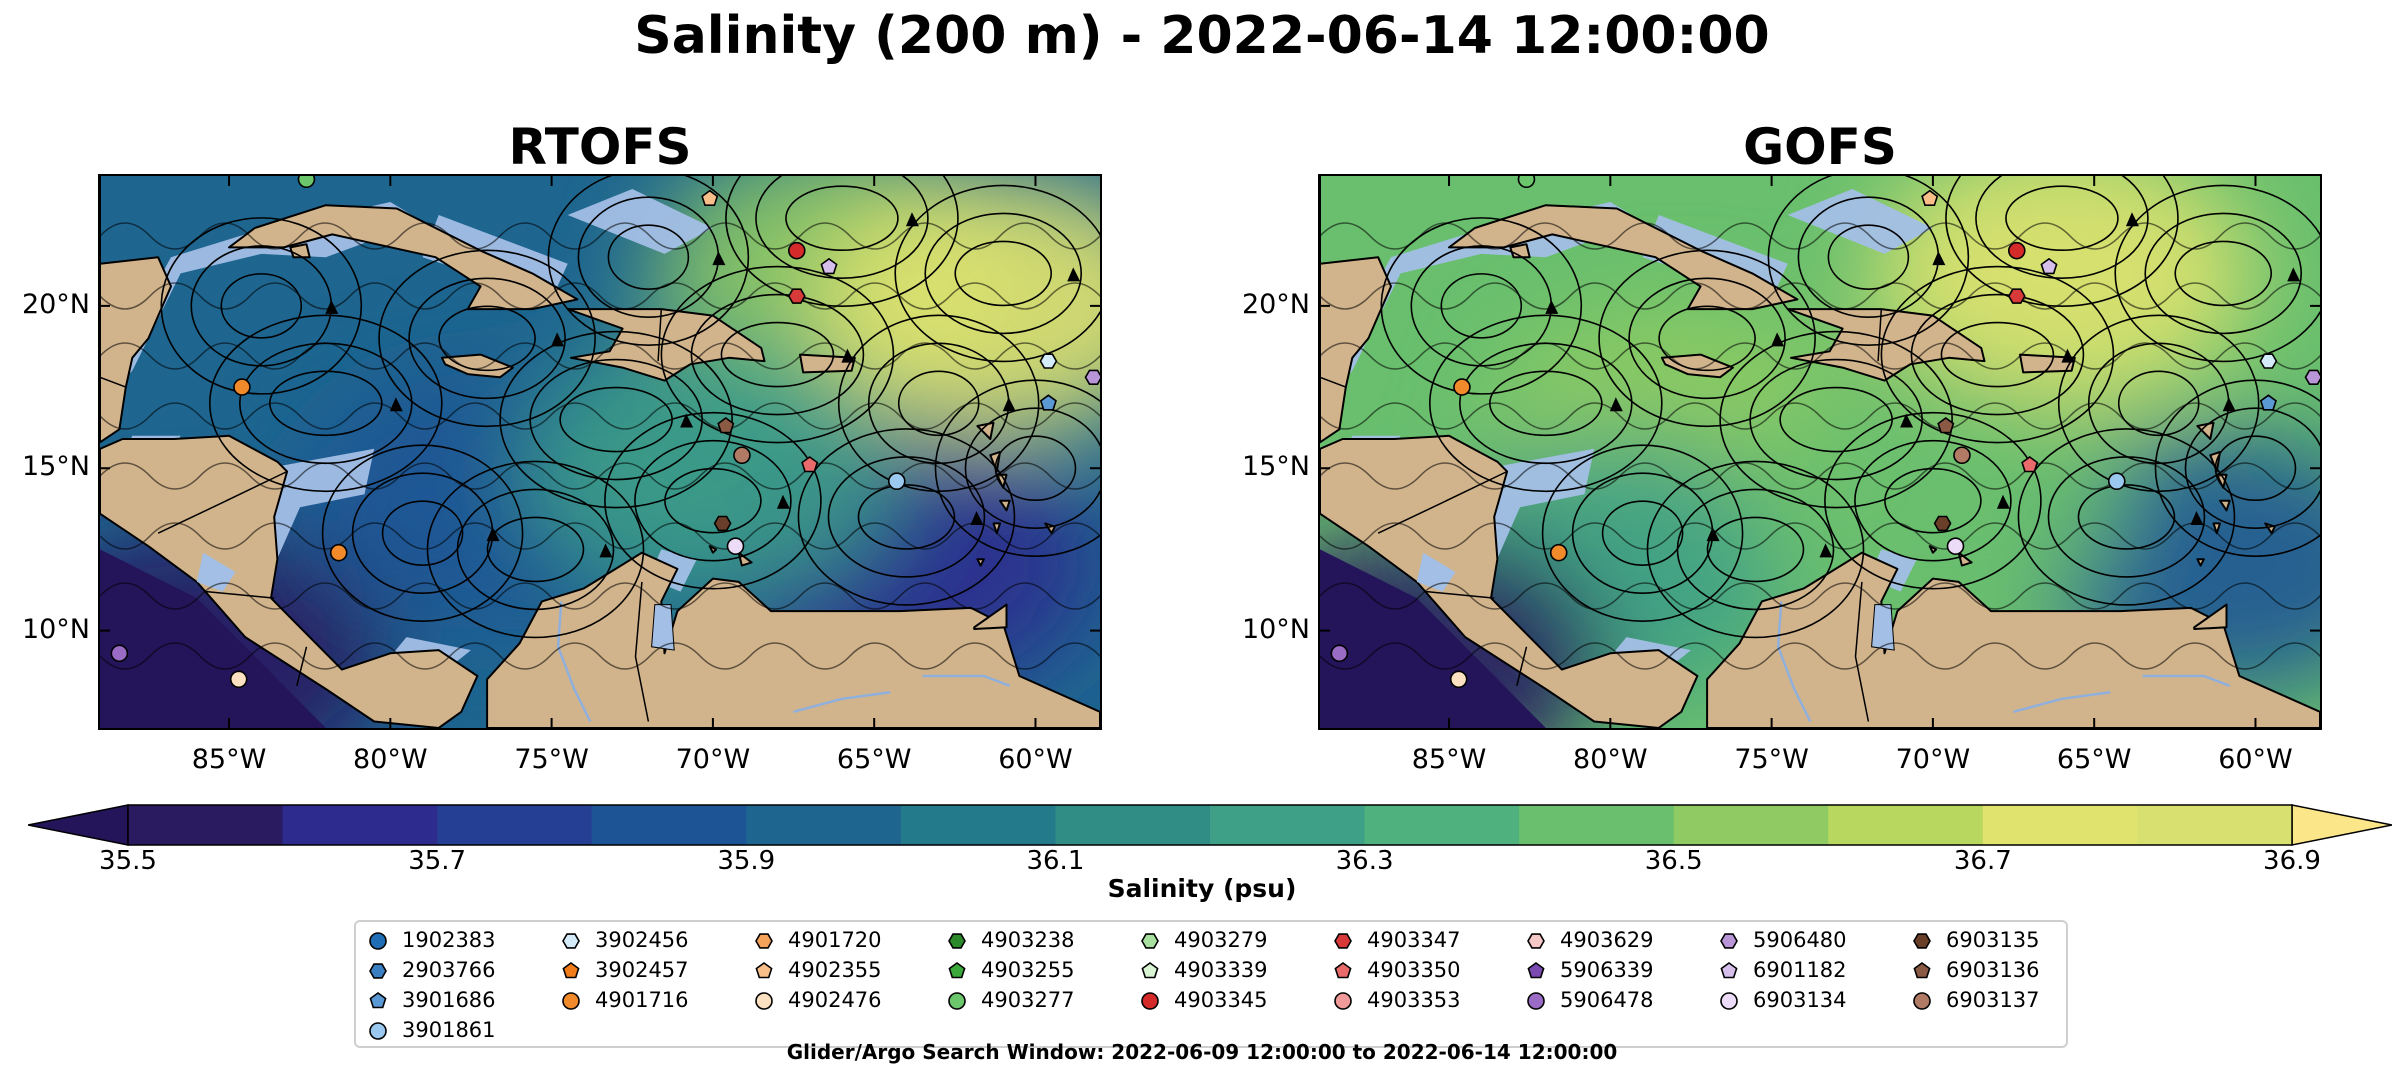  What do you see at coordinates (449, 940) in the screenshot?
I see `legend-label: 1902383` at bounding box center [449, 940].